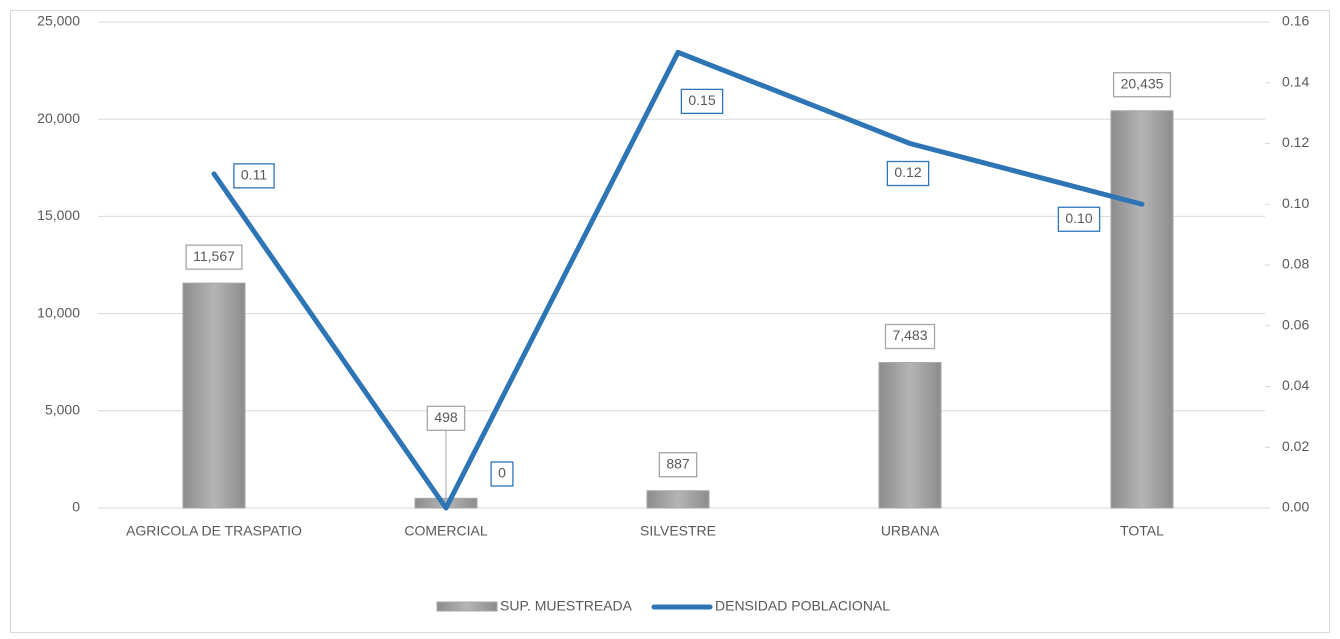 This screenshot has width=1340, height=639. I want to click on line-label: 0.15, so click(701, 100).